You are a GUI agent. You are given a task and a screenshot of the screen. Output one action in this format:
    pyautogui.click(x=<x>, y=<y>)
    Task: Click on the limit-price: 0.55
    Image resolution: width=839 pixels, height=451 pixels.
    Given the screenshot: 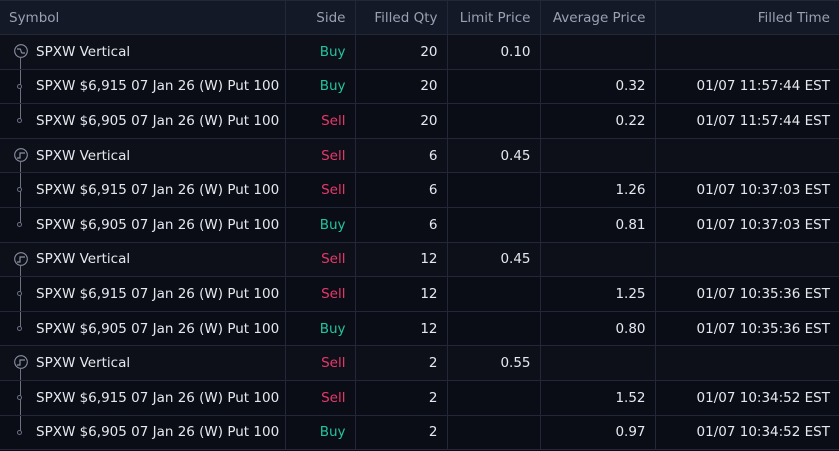 What is the action you would take?
    pyautogui.click(x=493, y=363)
    